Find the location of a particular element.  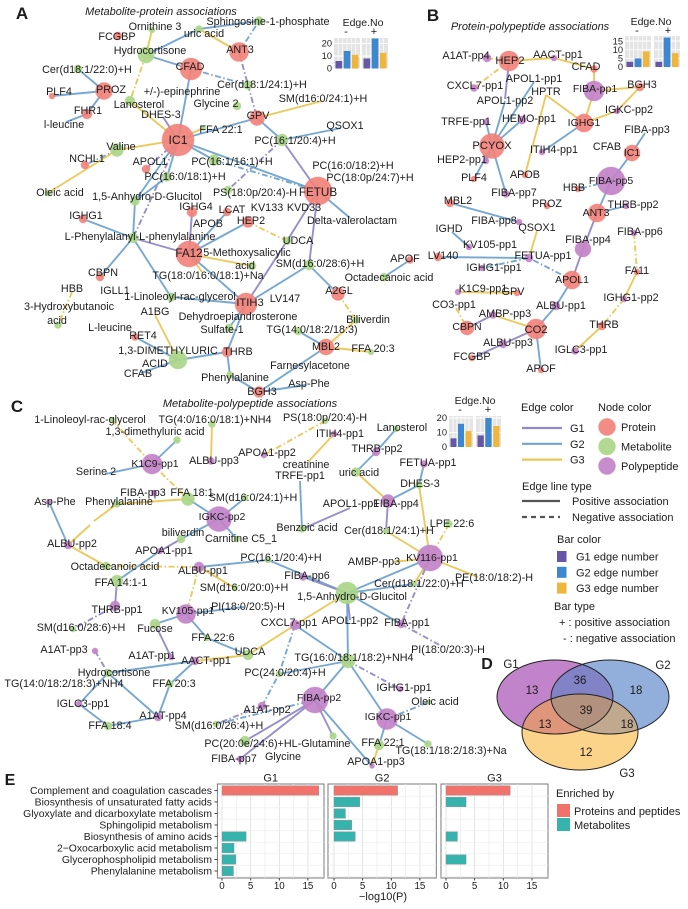

svg-text: FETUB is located at coordinates (318, 192).